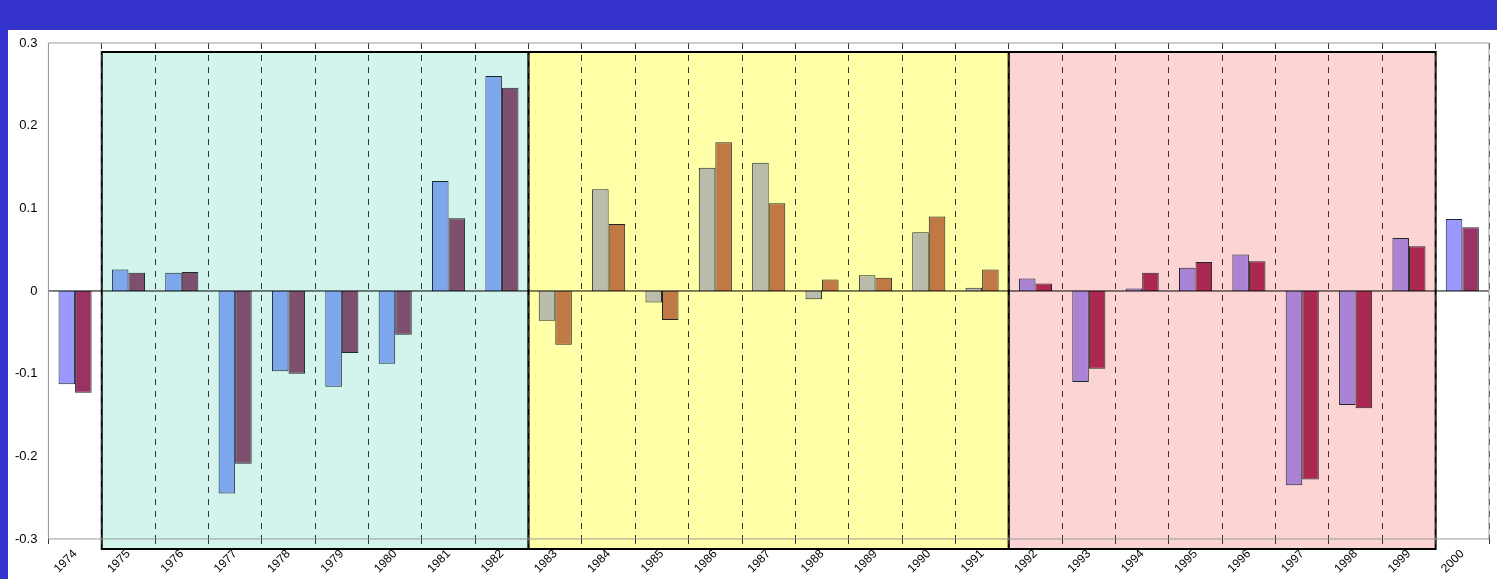 The image size is (1497, 579). Describe the element at coordinates (26, 455) in the screenshot. I see `y-tick-label: -0.2` at that location.